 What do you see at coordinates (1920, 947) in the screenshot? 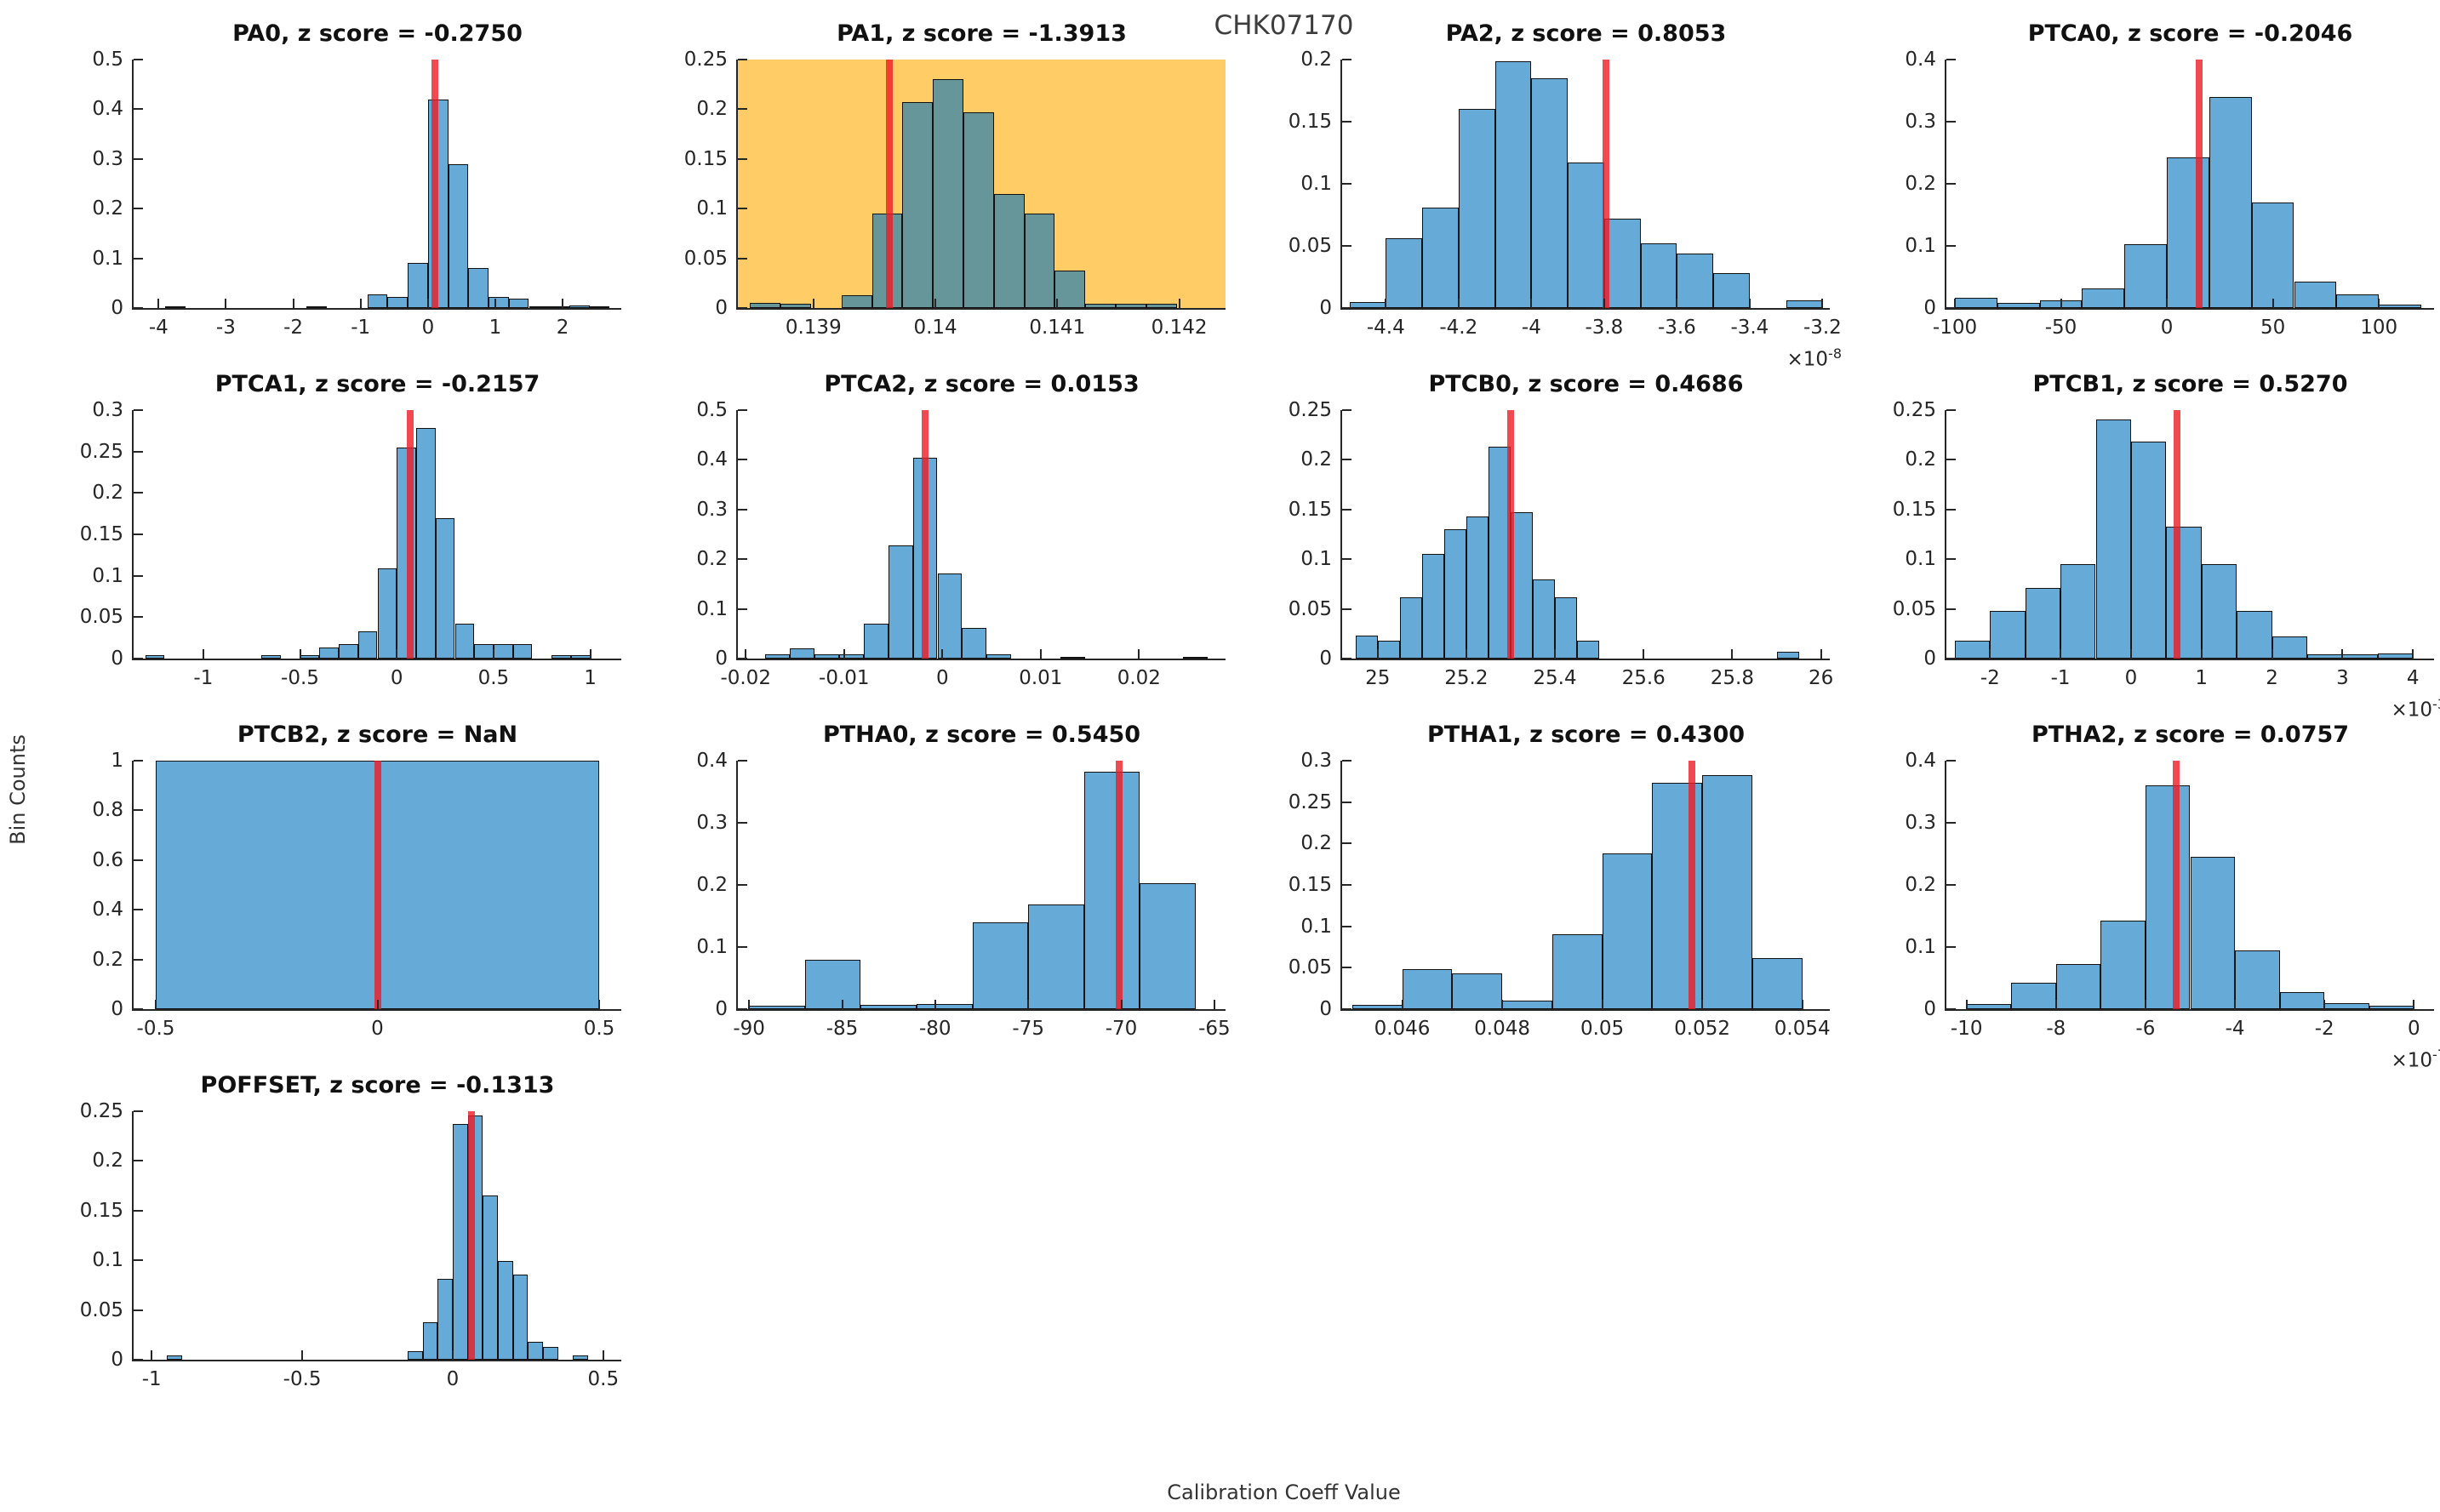
I see `y-tick-label: 0.1` at bounding box center [1920, 947].